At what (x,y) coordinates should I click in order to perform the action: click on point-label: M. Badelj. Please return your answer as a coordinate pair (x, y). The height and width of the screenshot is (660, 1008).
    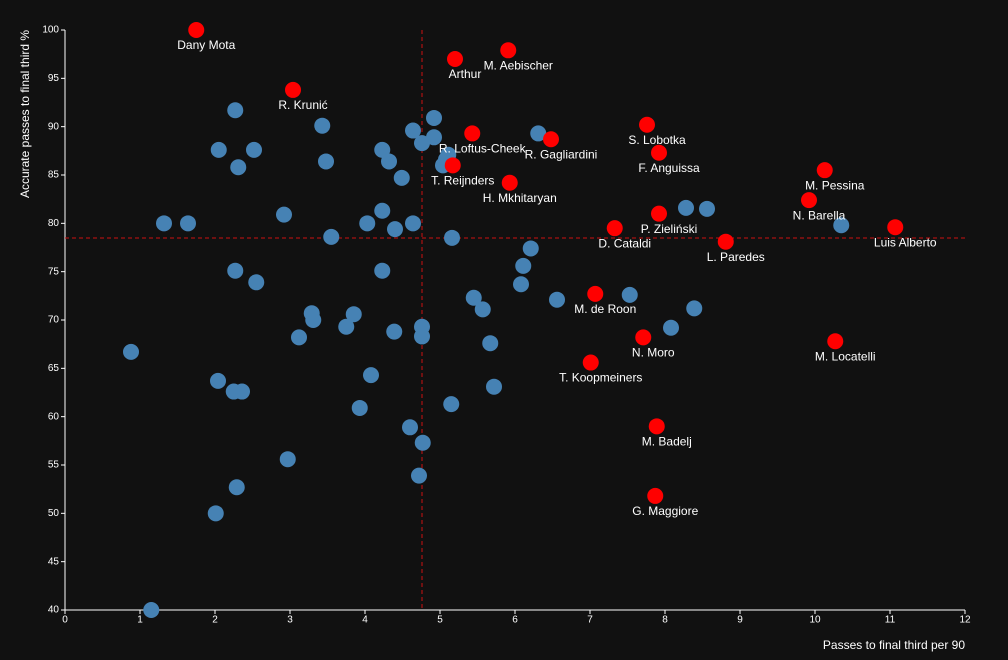
    Looking at the image, I should click on (667, 442).